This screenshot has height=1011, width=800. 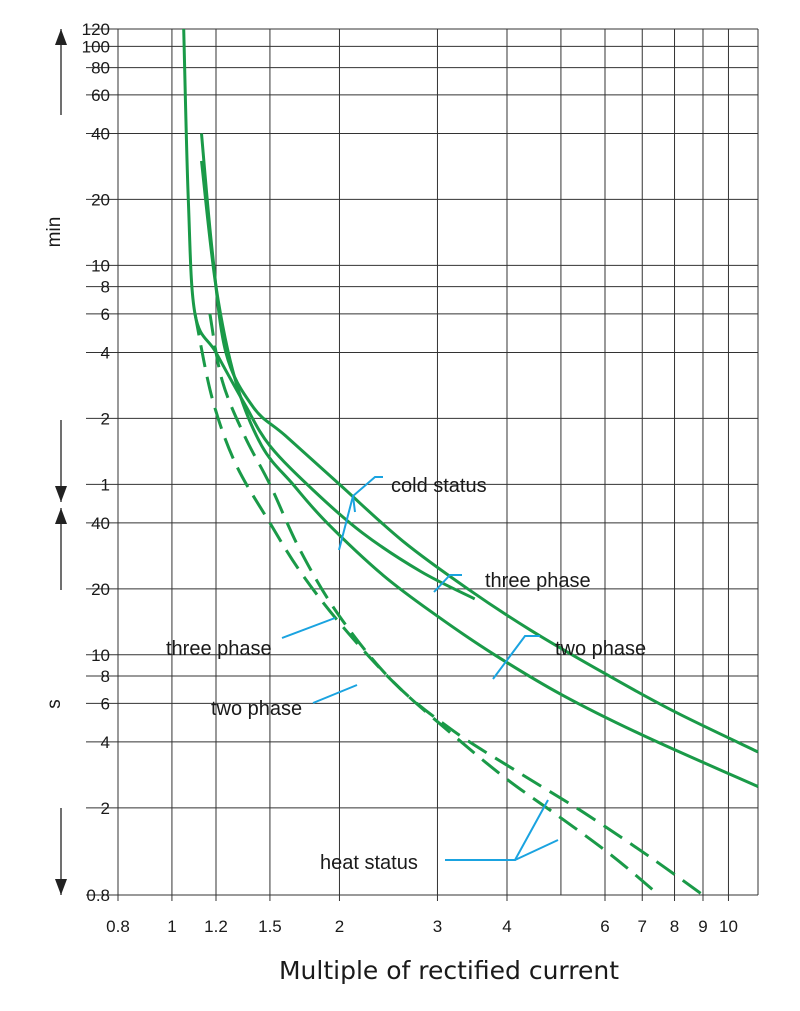 I want to click on x-axis-label: Multiple of rectified current, so click(x=449, y=970).